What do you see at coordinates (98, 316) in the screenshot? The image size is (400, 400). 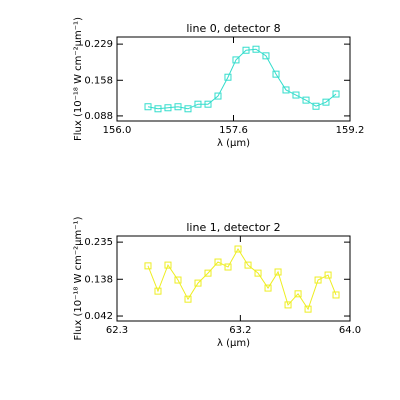 I see `y-tick-label: 0.042` at bounding box center [98, 316].